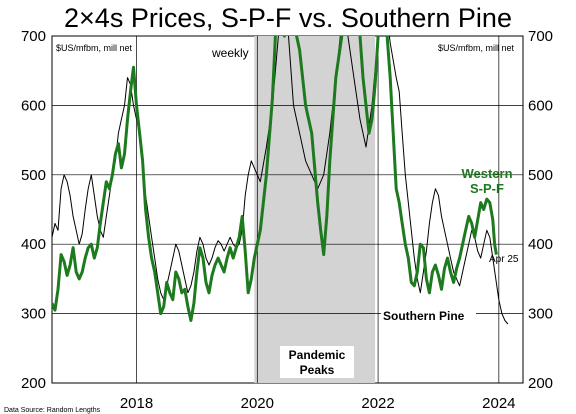 The width and height of the screenshot is (576, 414). Describe the element at coordinates (317, 370) in the screenshot. I see `shaded-label-line2: Peaks` at that location.